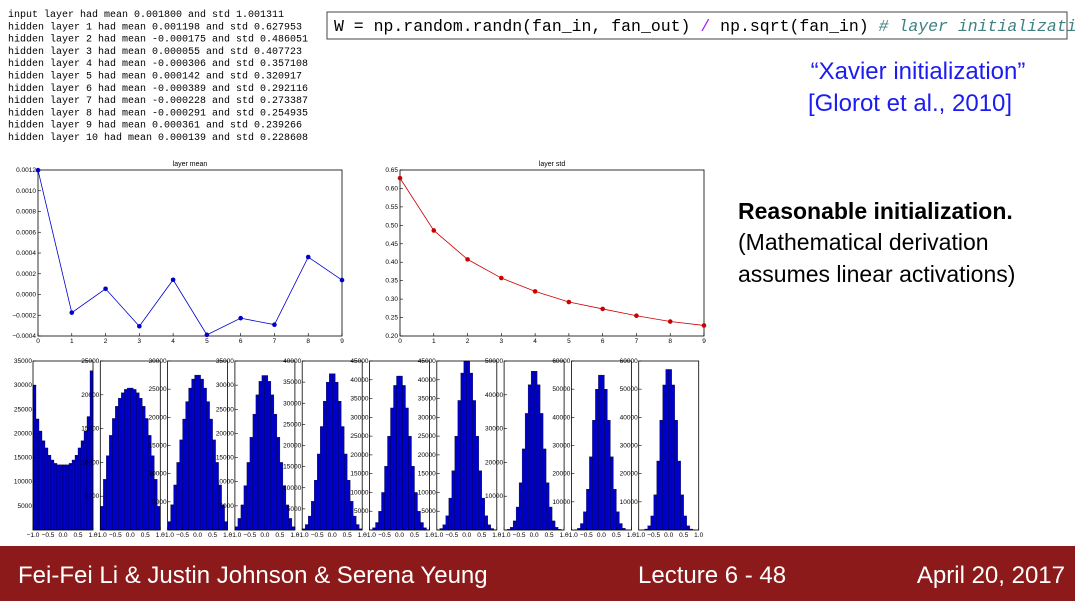 Image resolution: width=1075 pixels, height=601 pixels. Describe the element at coordinates (434, 341) in the screenshot. I see `x-tick-label: 1` at that location.